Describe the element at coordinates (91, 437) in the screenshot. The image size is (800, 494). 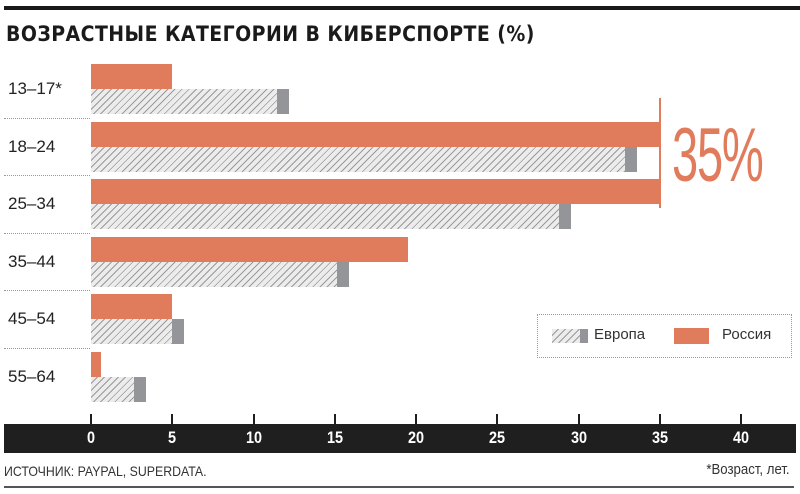
I see `x-tick-label: 0` at that location.